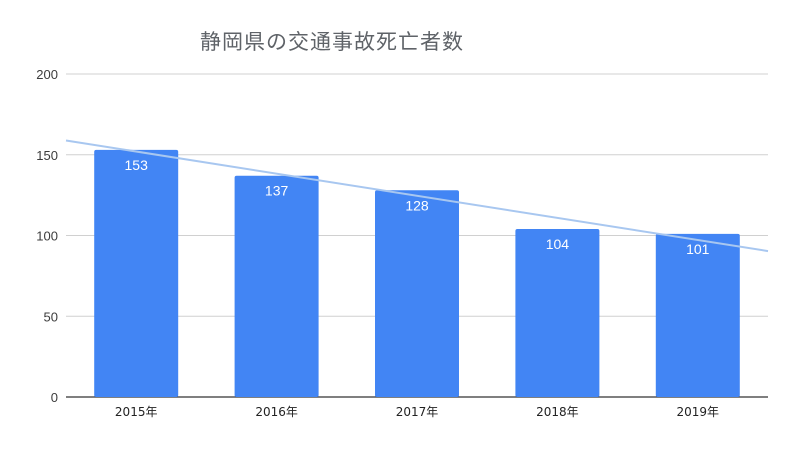 Image resolution: width=800 pixels, height=450 pixels. I want to click on data-label: 104, so click(558, 244).